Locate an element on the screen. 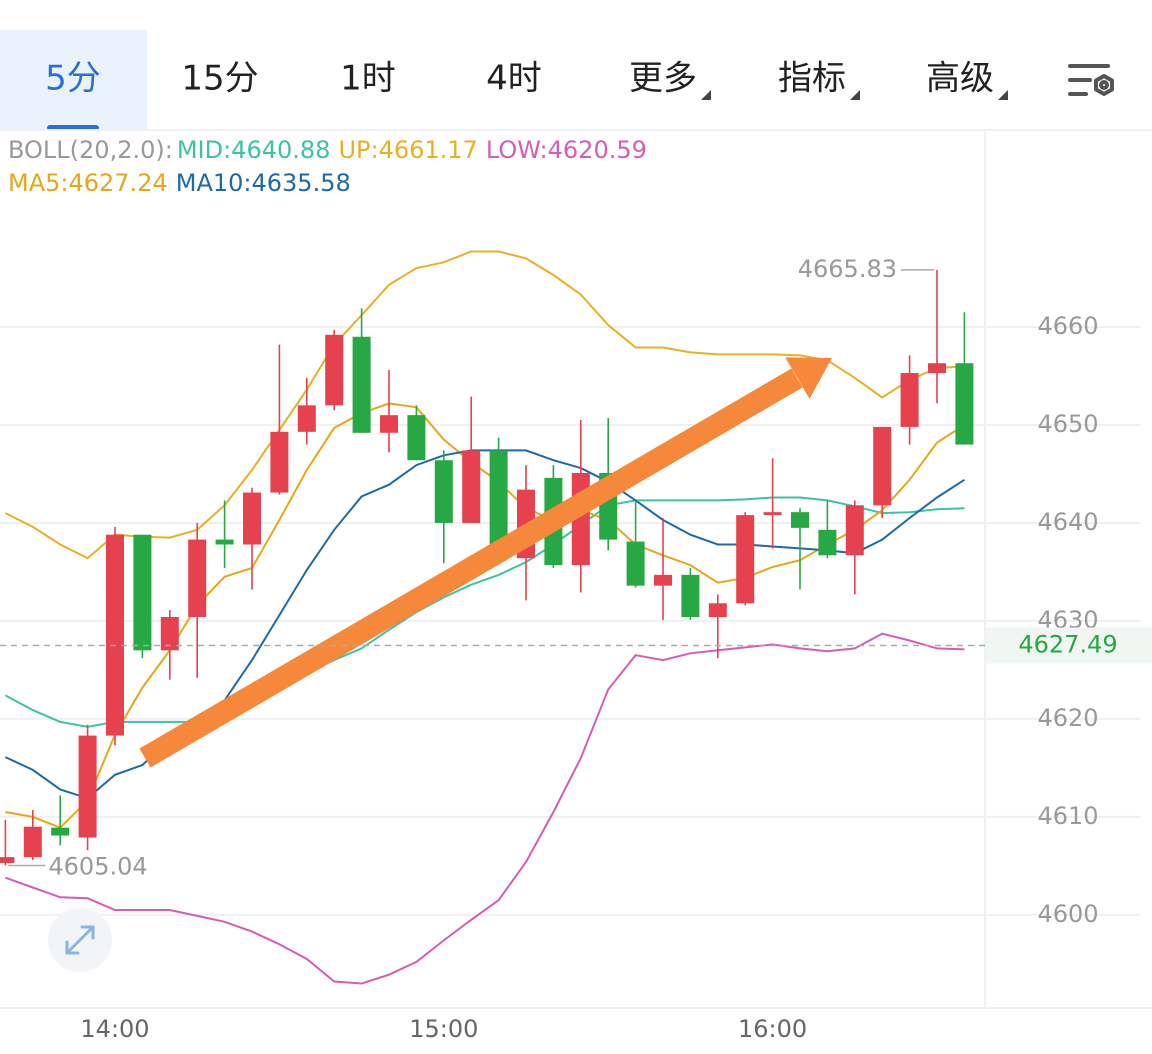  legend-entry: UP:4661.17 is located at coordinates (407, 150).